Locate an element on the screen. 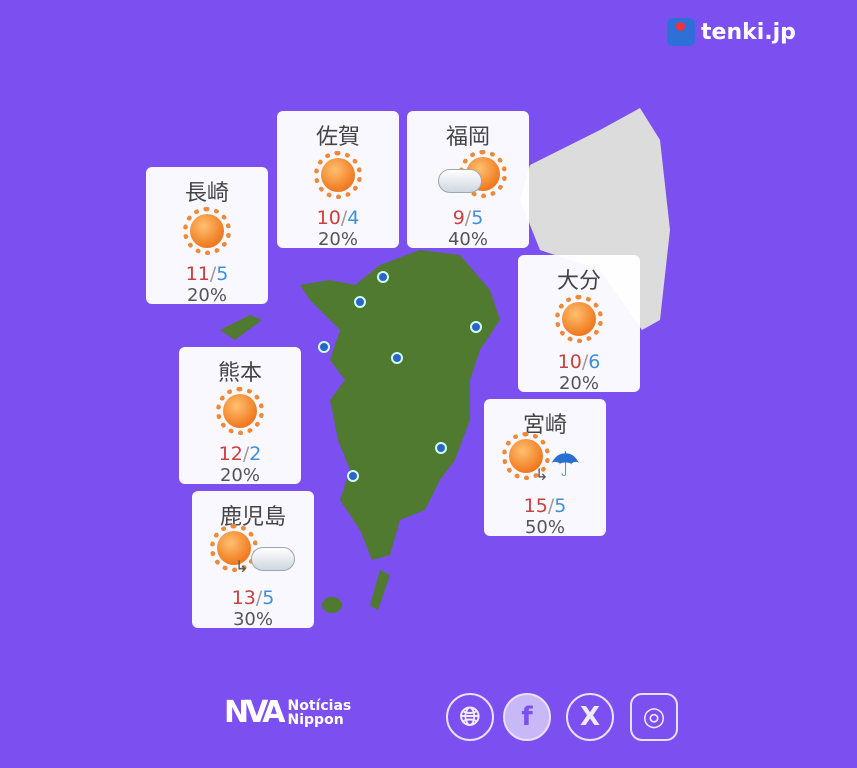  city-name: 福岡 is located at coordinates (467, 137).